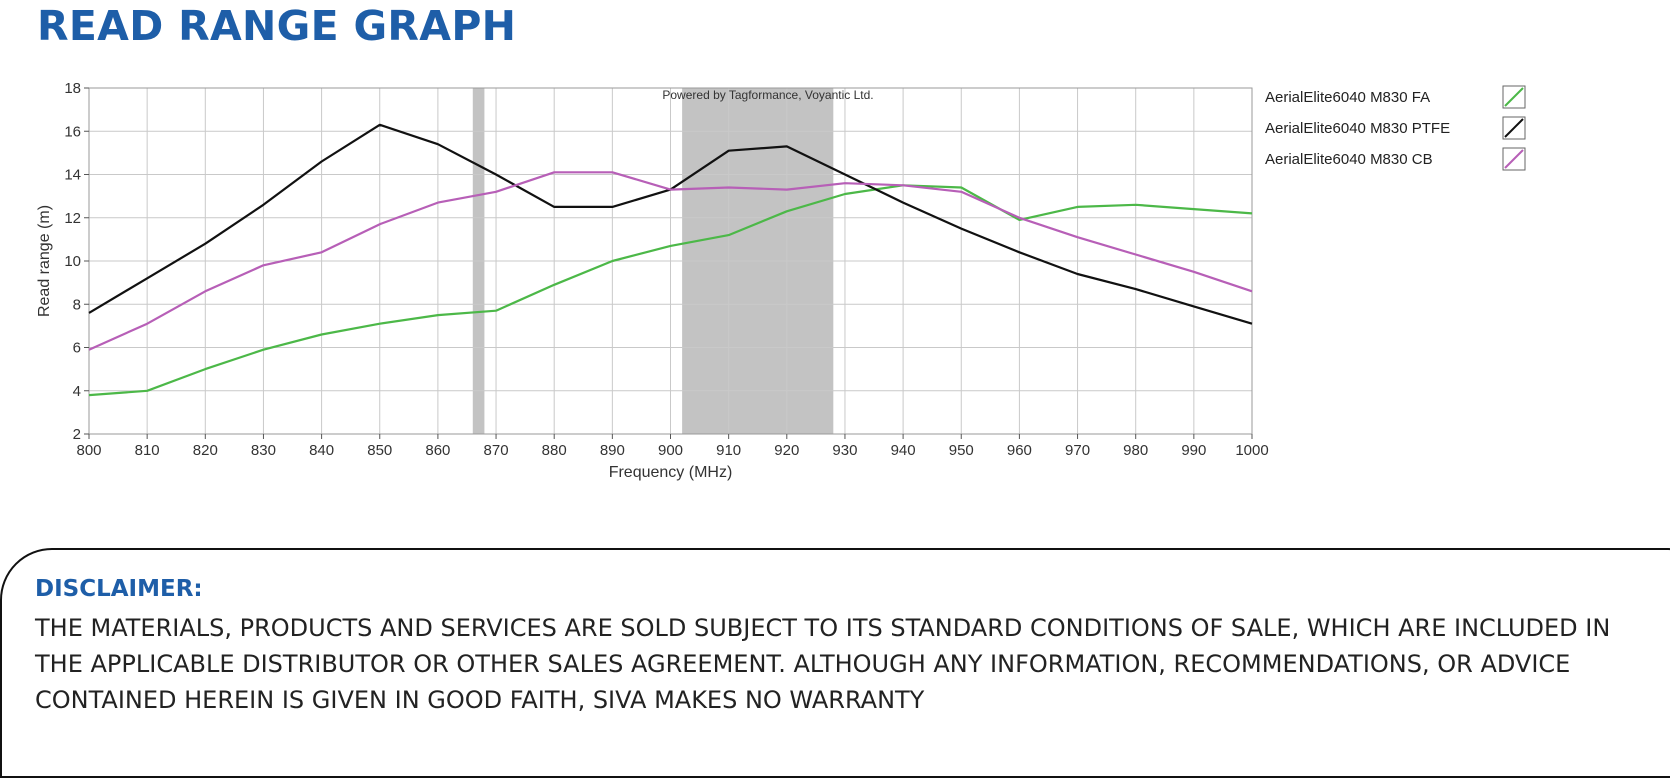 This screenshot has height=778, width=1670. What do you see at coordinates (437, 450) in the screenshot?
I see `x-tick-label: 860` at bounding box center [437, 450].